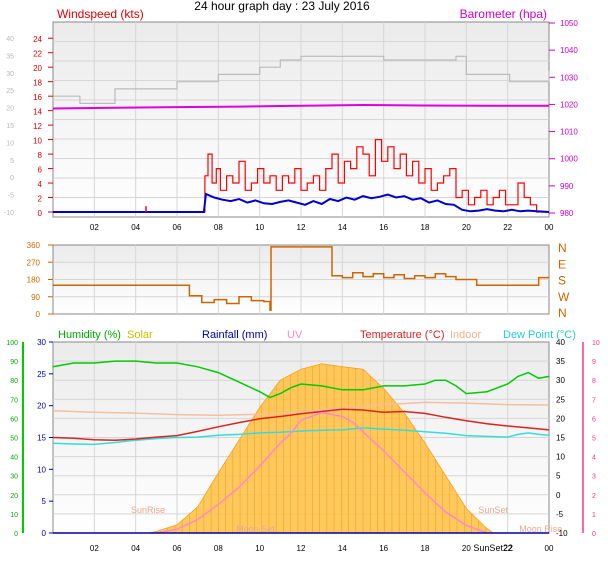 The width and height of the screenshot is (608, 561). What do you see at coordinates (12, 343) in the screenshot?
I see `humidity-tick-label: 100` at bounding box center [12, 343].